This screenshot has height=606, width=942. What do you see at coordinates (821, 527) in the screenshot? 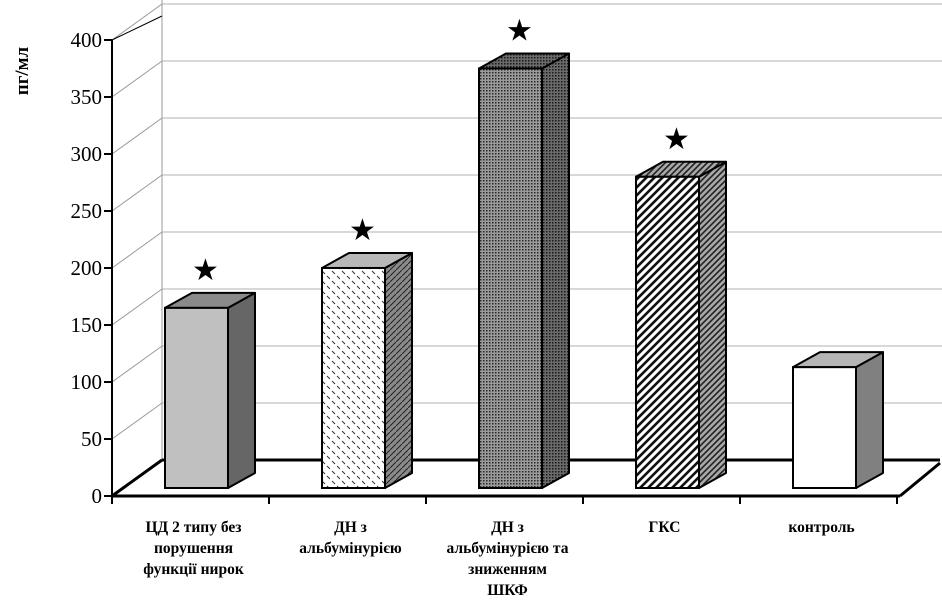
I see `x-category-label: контроль` at bounding box center [821, 527].